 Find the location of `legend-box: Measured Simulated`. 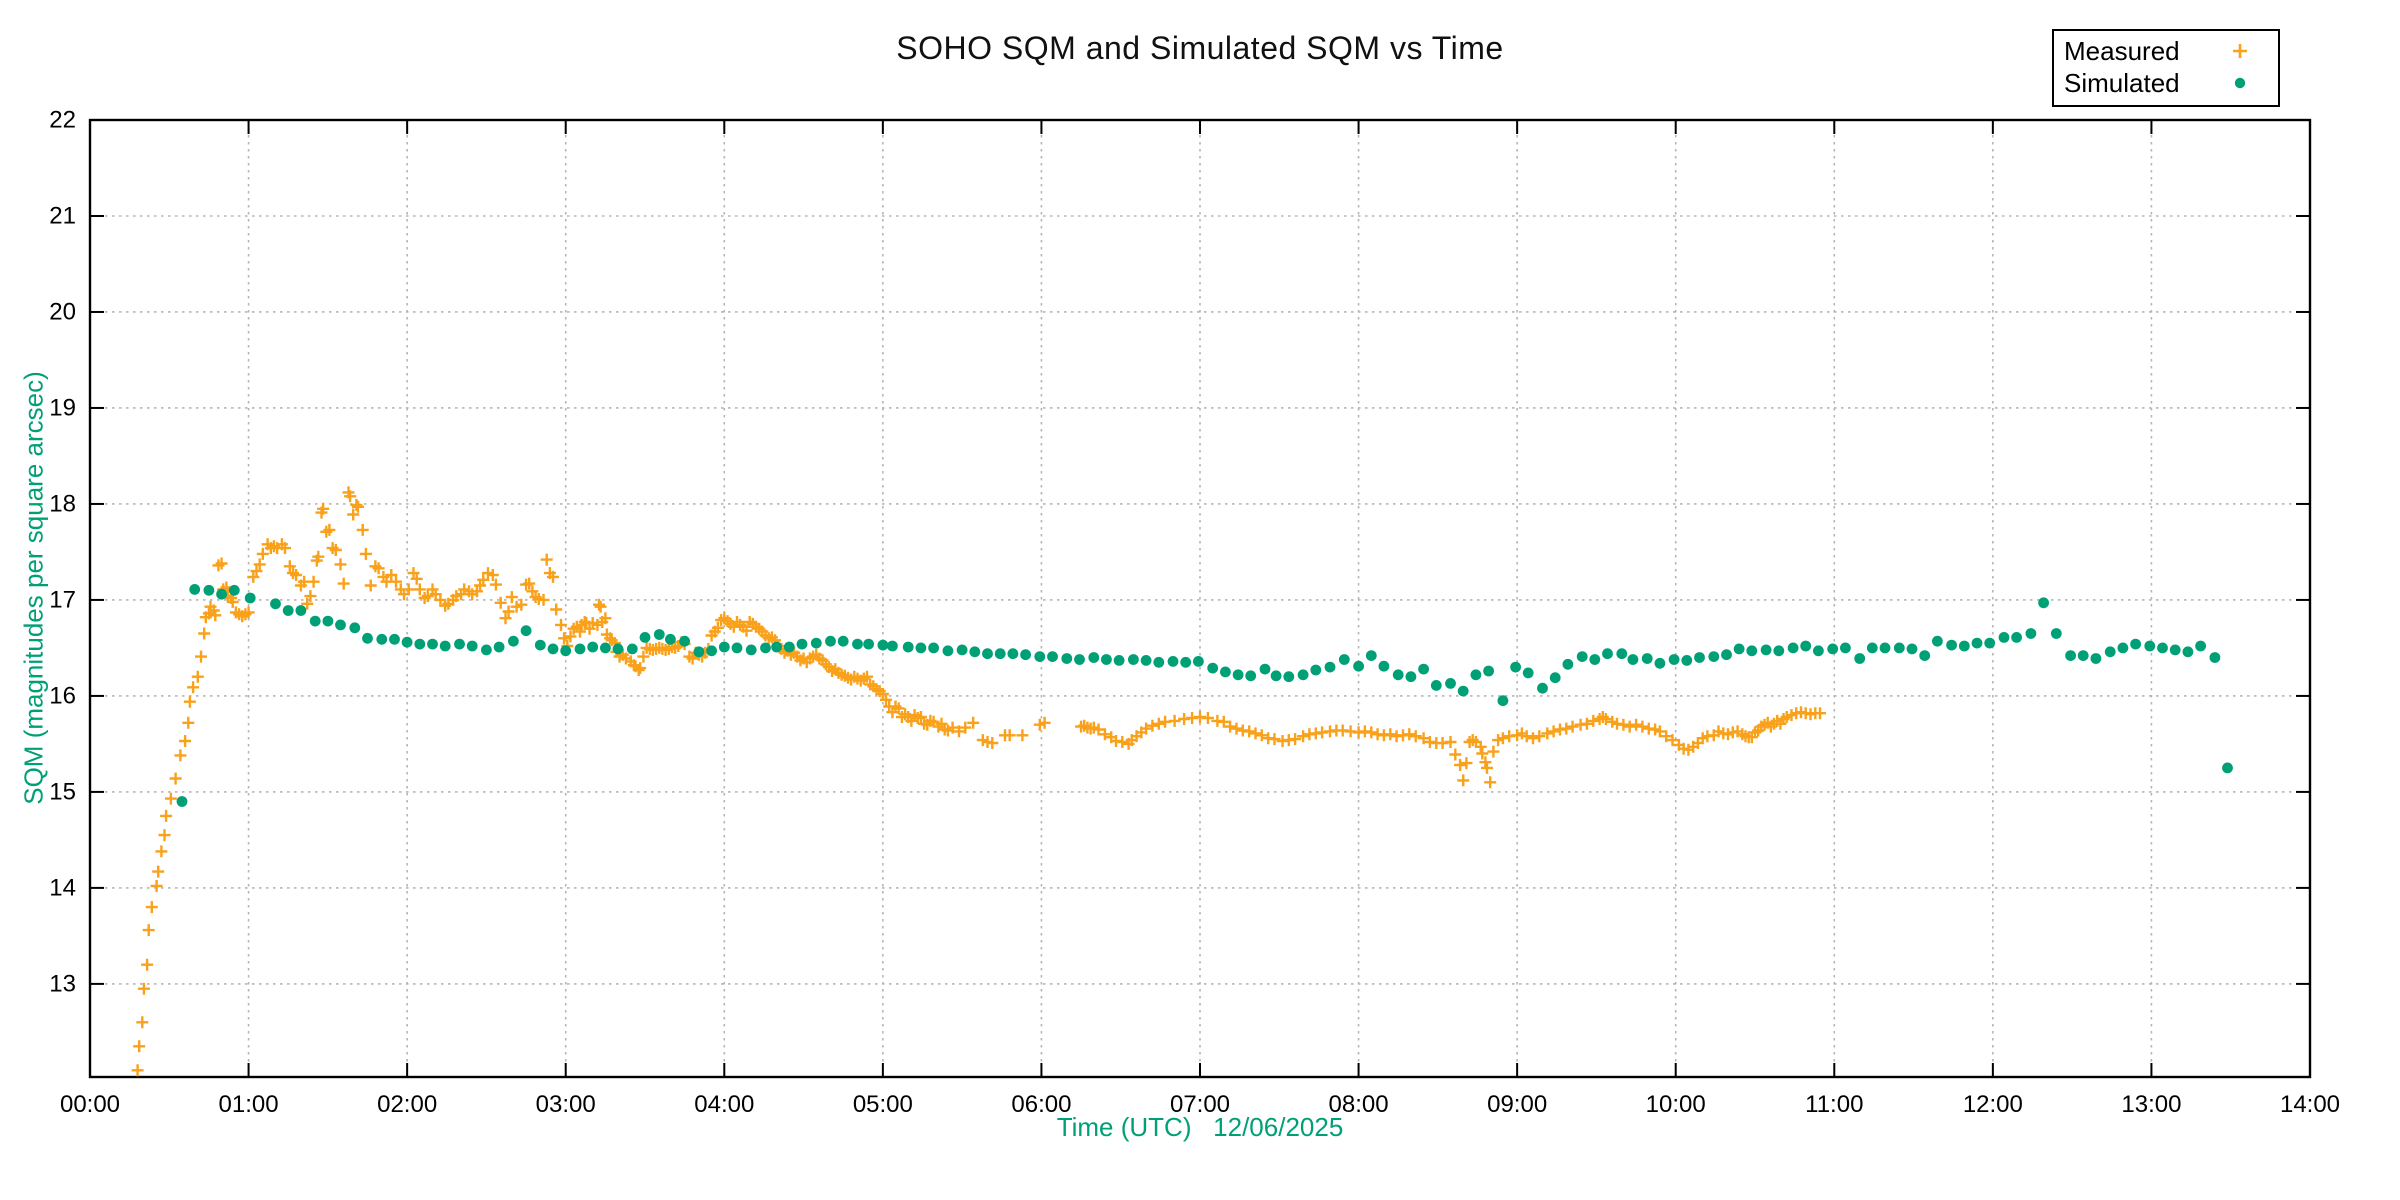

legend-box: Measured Simulated is located at coordinates (2166, 68).